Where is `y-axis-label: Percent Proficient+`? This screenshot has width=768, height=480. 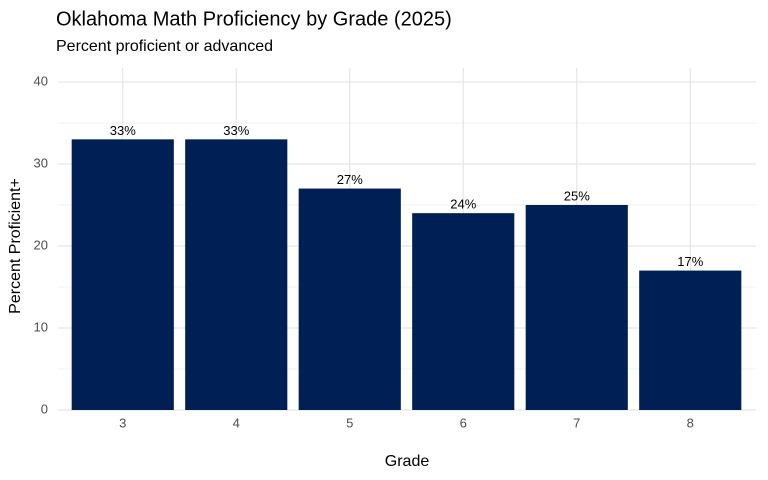 y-axis-label: Percent Proficient+ is located at coordinates (15, 246).